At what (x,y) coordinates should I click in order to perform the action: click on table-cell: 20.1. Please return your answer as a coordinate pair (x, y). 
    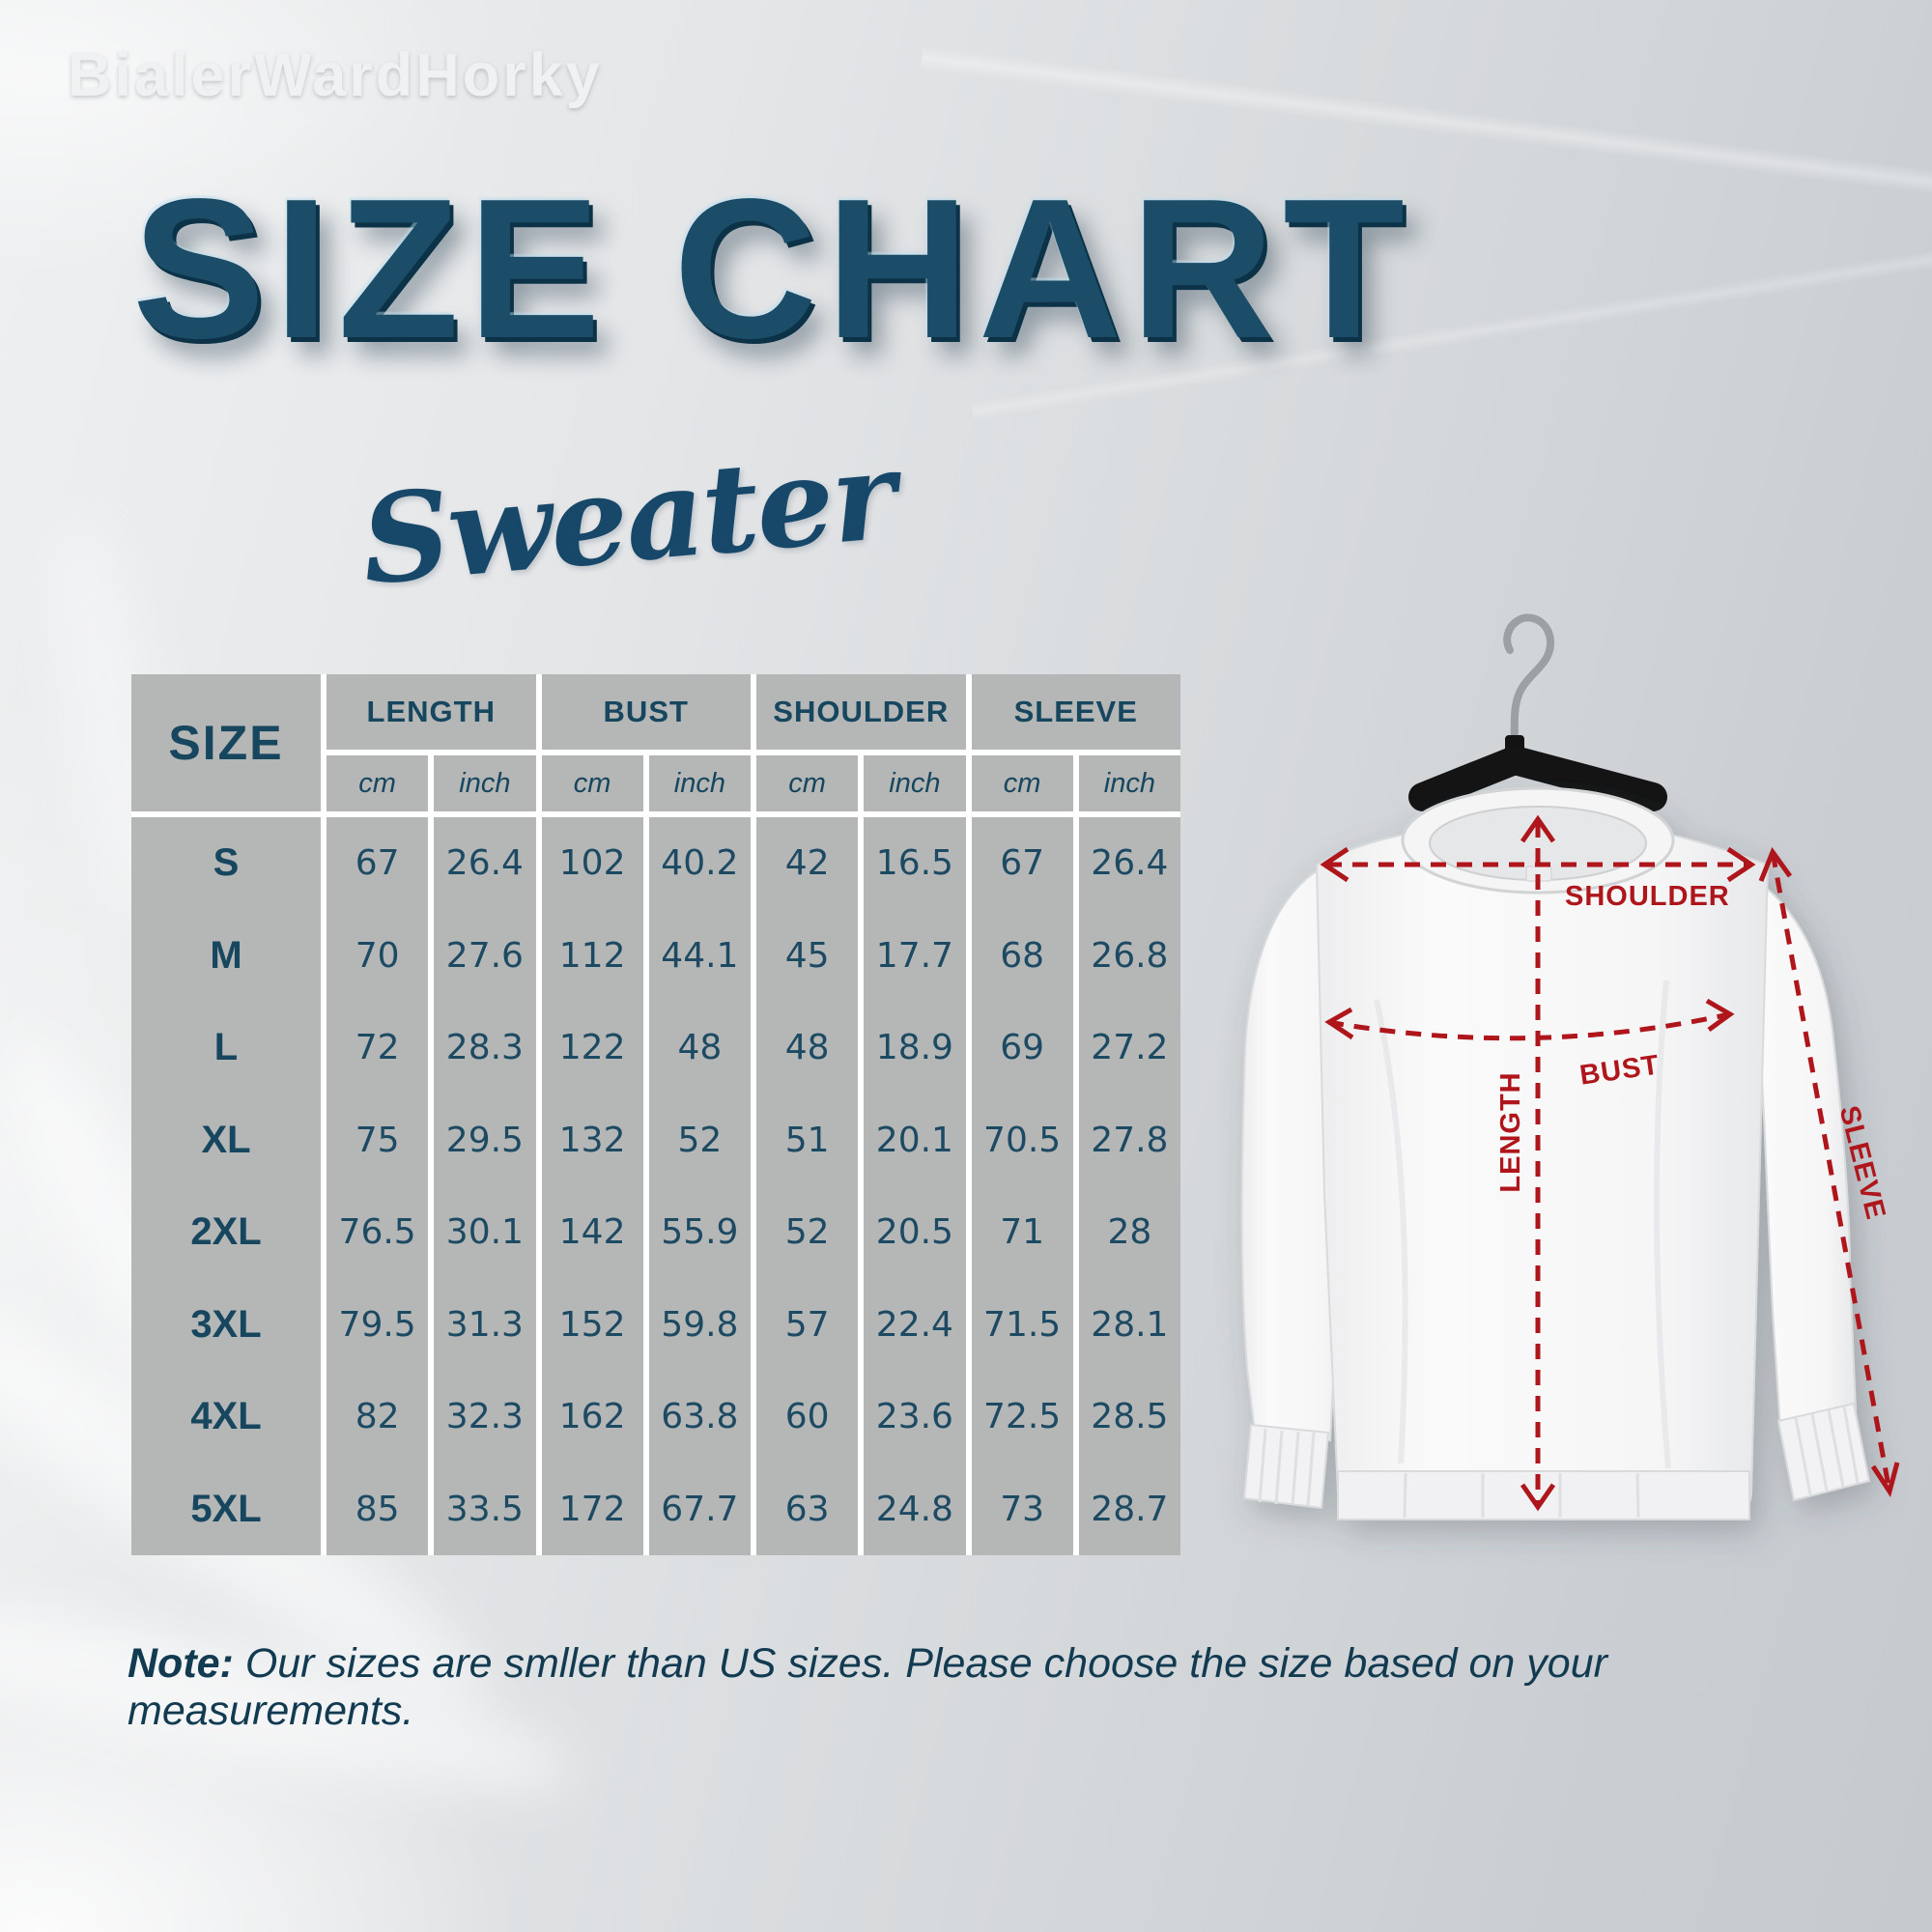
    Looking at the image, I should click on (914, 1140).